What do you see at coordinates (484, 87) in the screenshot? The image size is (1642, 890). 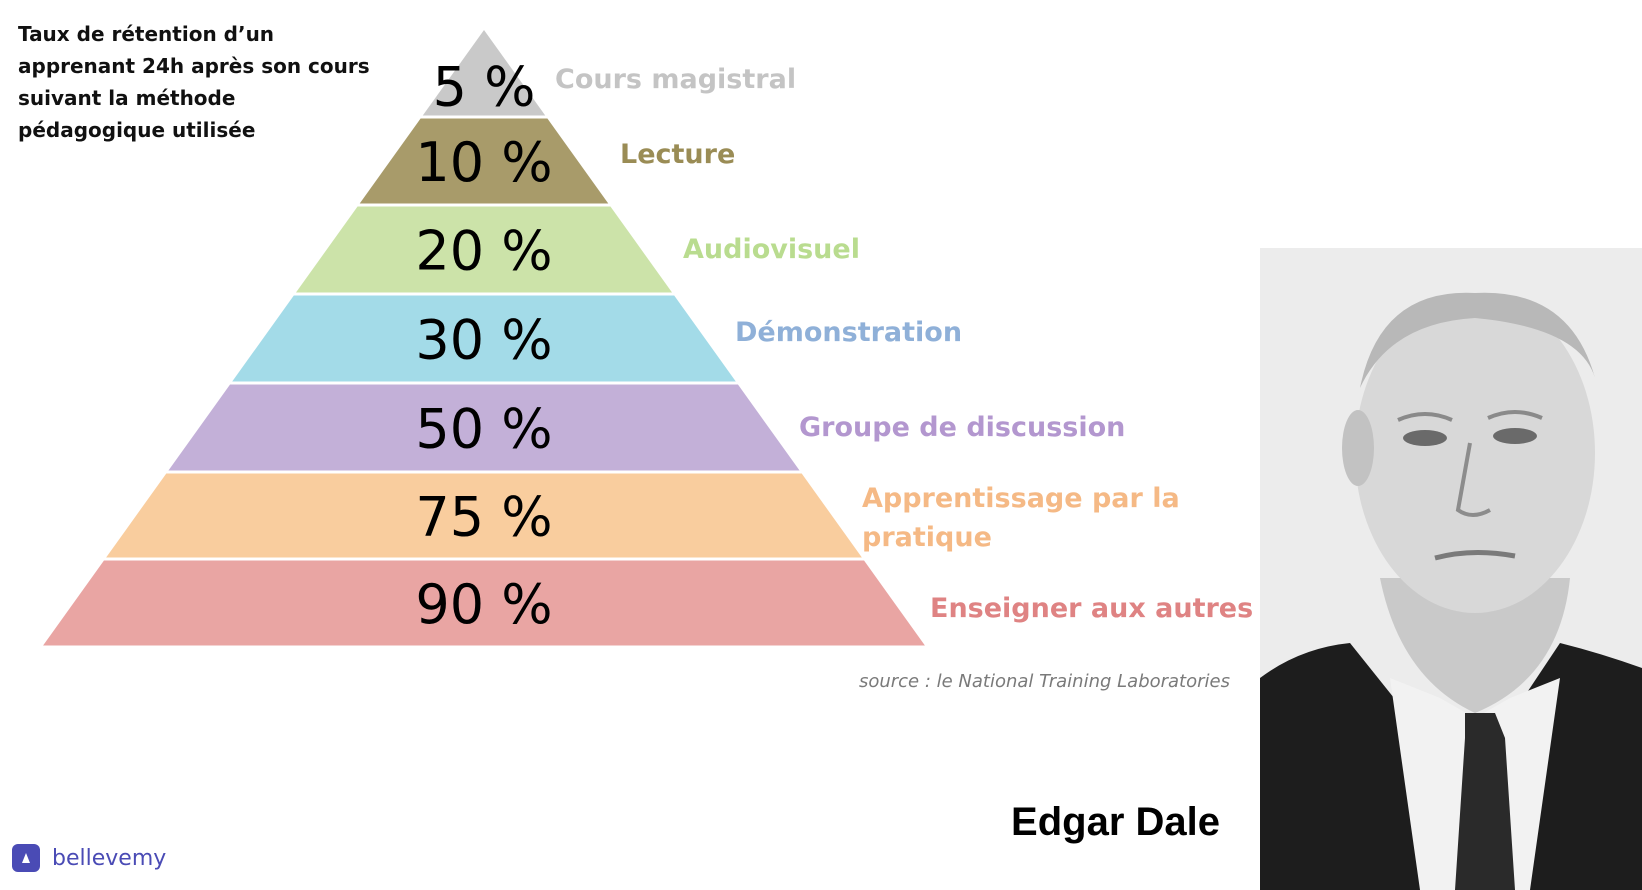 I see `layer-percentage: 5 %` at bounding box center [484, 87].